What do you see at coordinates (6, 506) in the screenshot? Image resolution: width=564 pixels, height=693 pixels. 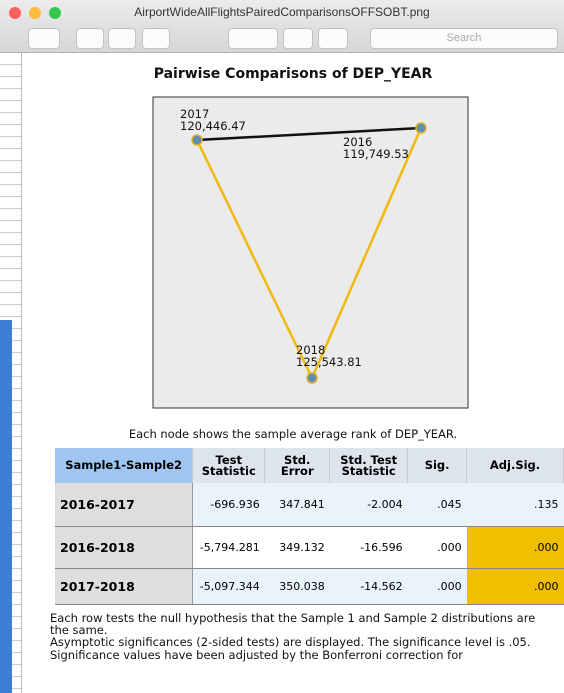 I see `background-selection` at bounding box center [6, 506].